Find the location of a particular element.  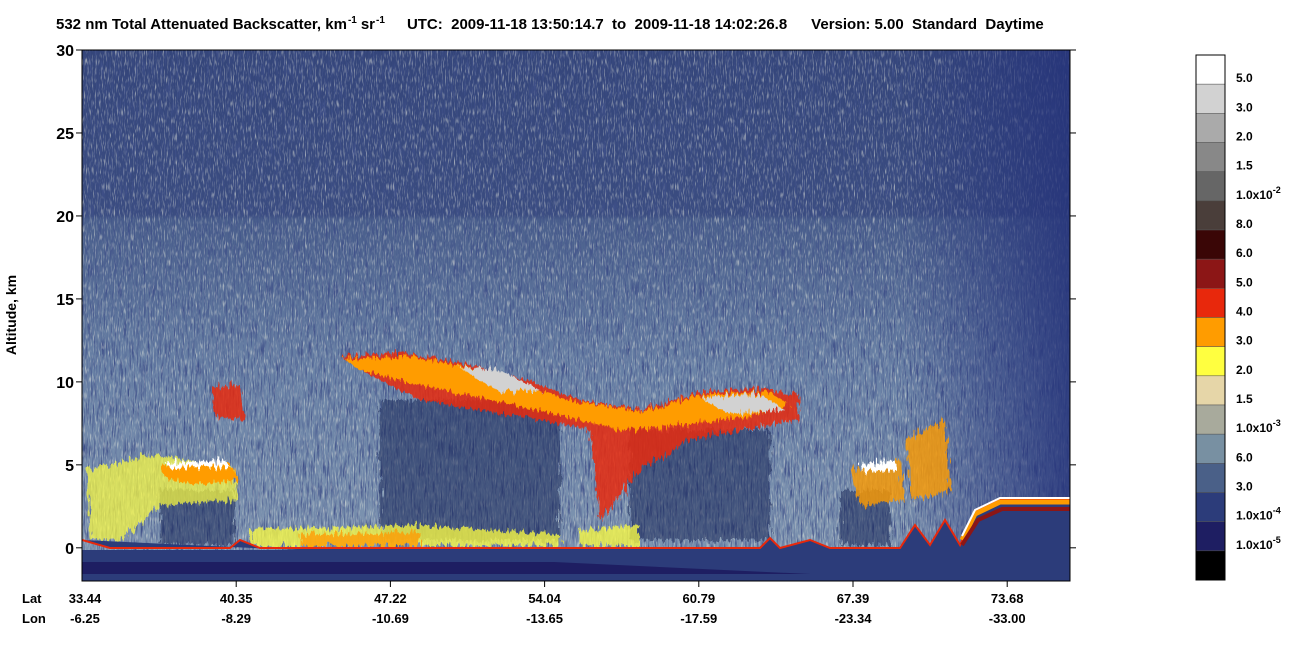

x-tick-label: 73.68 is located at coordinates (1007, 598).